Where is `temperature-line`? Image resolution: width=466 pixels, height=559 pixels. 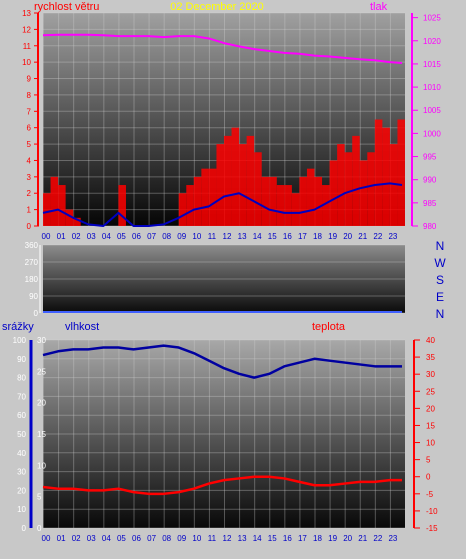
temperature-line is located at coordinates (222, 485).